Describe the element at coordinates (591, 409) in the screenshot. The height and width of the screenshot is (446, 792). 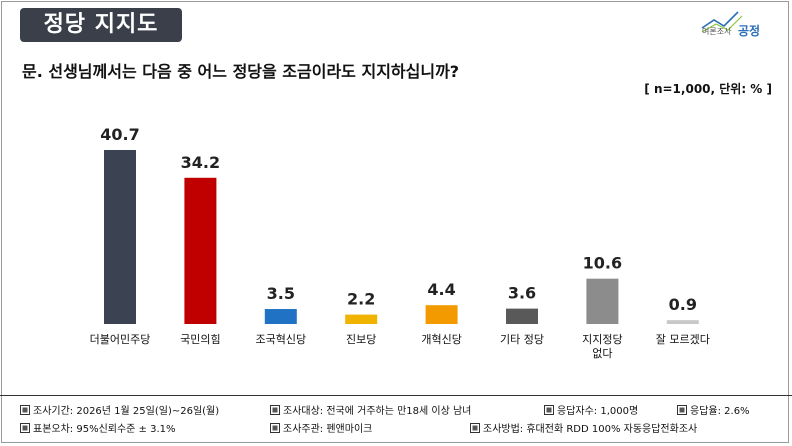
I see `footnote-respondents: 응답자수: 1,000명` at that location.